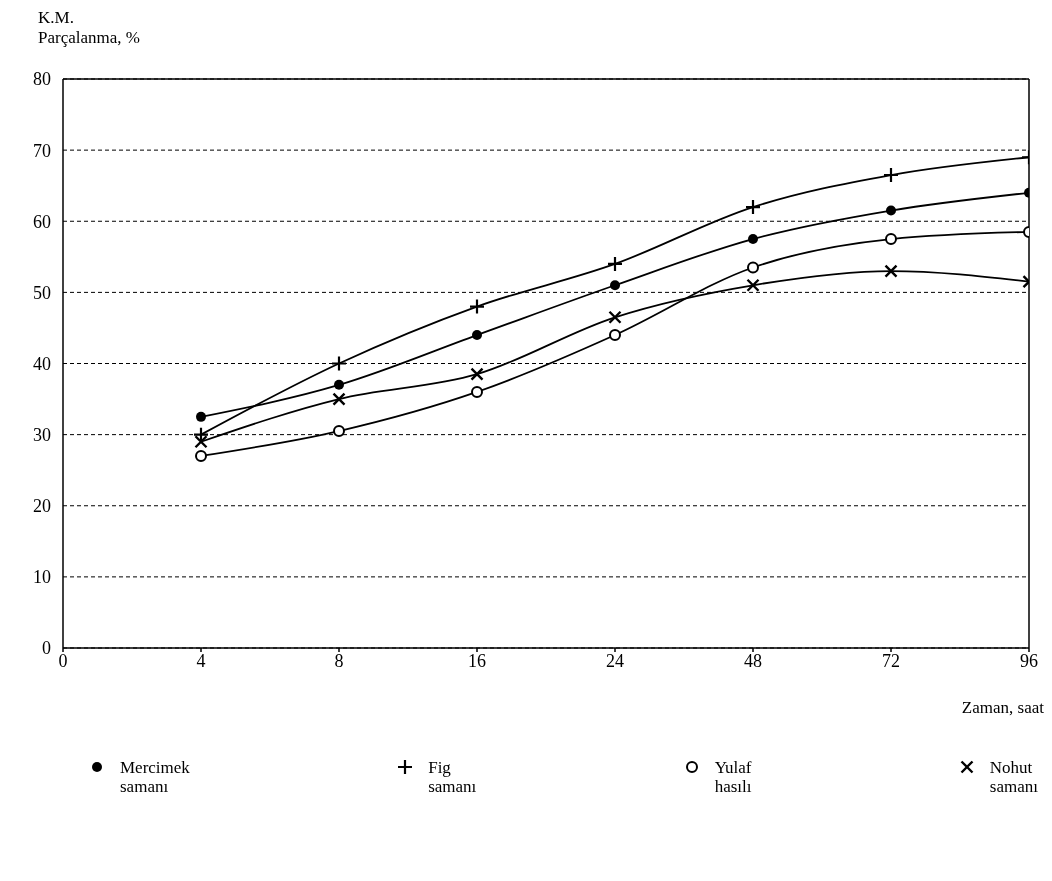  I want to click on x-tick-label: 48, so click(753, 660).